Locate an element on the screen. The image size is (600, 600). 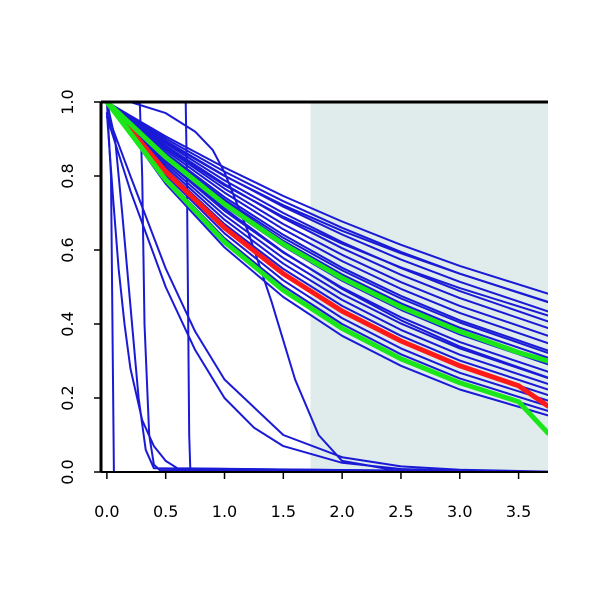
x-tick-label-4: 2.0 is located at coordinates (341, 511).